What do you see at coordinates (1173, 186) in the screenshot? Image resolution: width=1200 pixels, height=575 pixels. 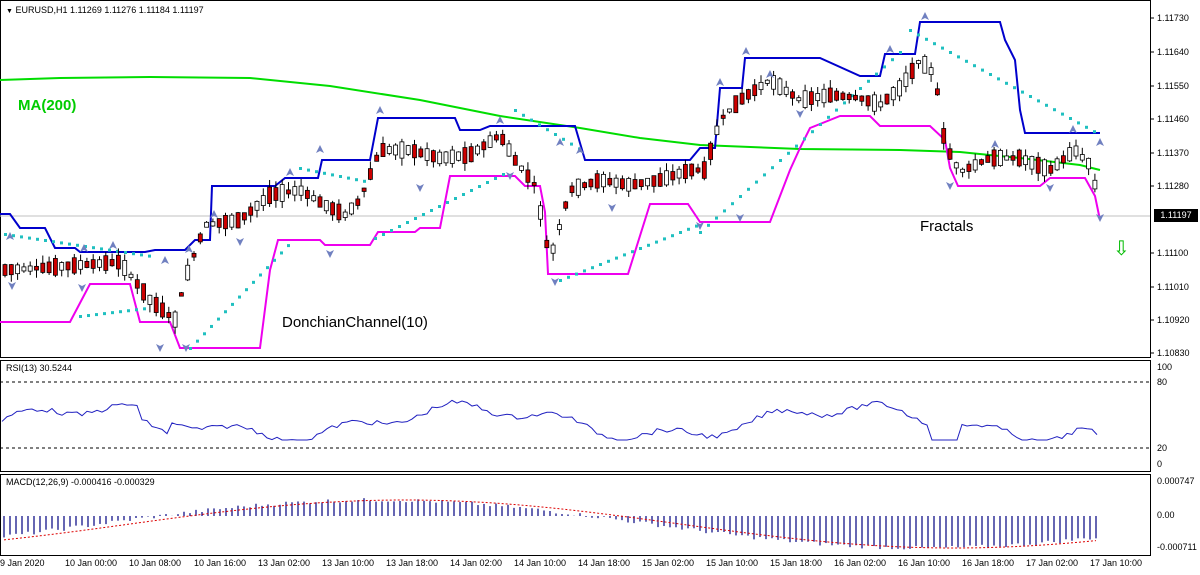 I see `price-label: 1.11280` at bounding box center [1173, 186].